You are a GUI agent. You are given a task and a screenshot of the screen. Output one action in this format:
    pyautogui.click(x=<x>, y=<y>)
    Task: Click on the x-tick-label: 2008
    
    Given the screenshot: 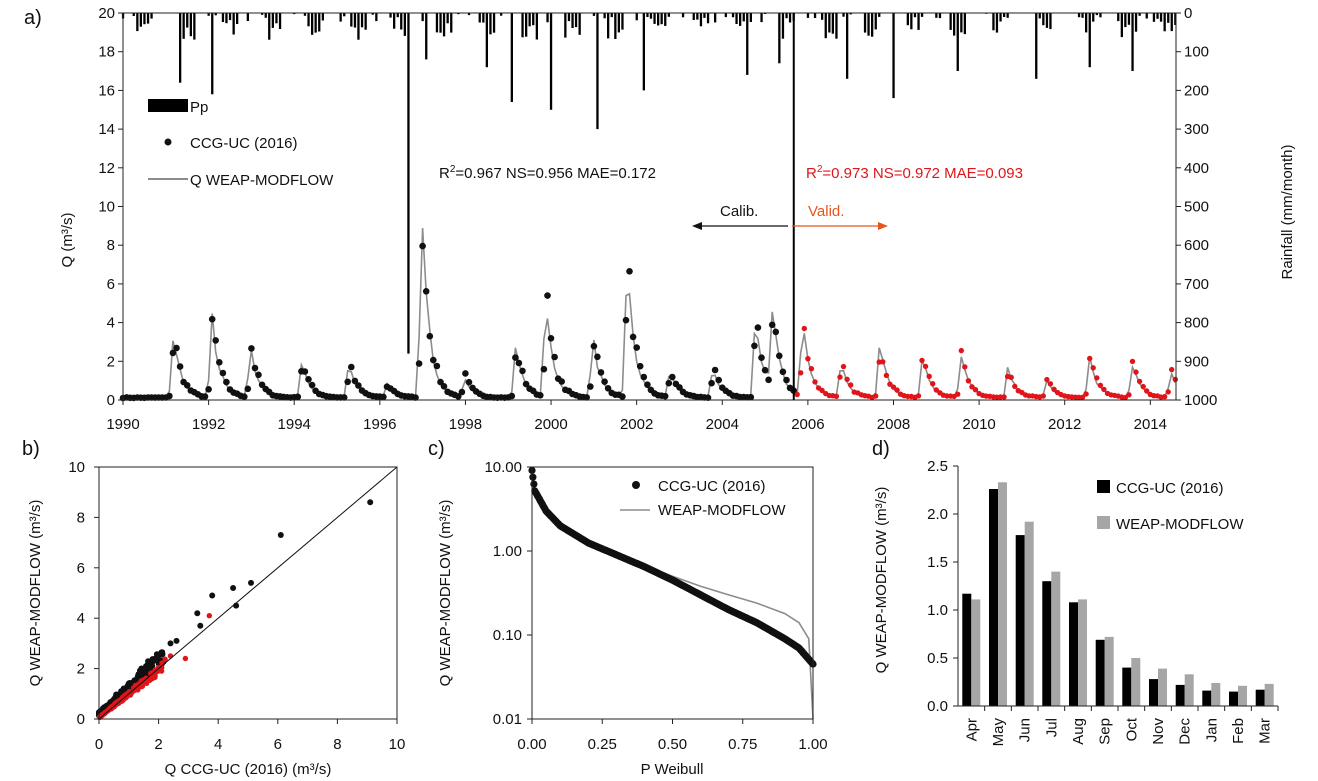 What is the action you would take?
    pyautogui.click(x=893, y=424)
    